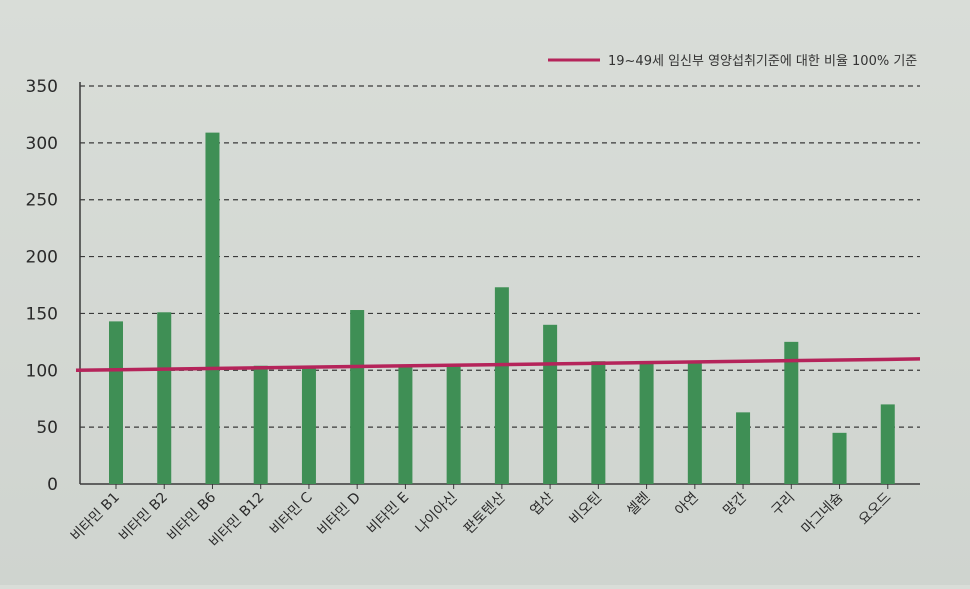 The width and height of the screenshot is (970, 589). Describe the element at coordinates (339, 514) in the screenshot. I see `x-tick-label: 비타민 D` at that location.